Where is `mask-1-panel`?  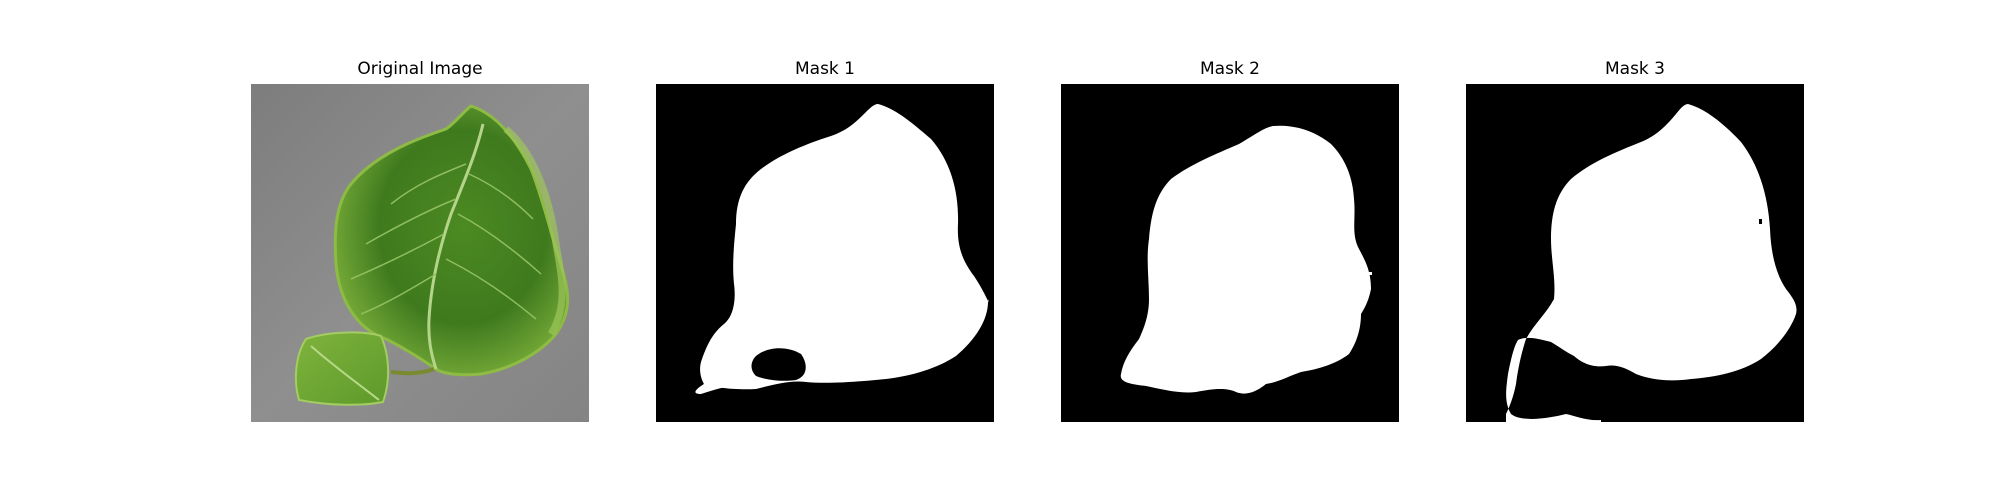 mask-1-panel is located at coordinates (825, 253).